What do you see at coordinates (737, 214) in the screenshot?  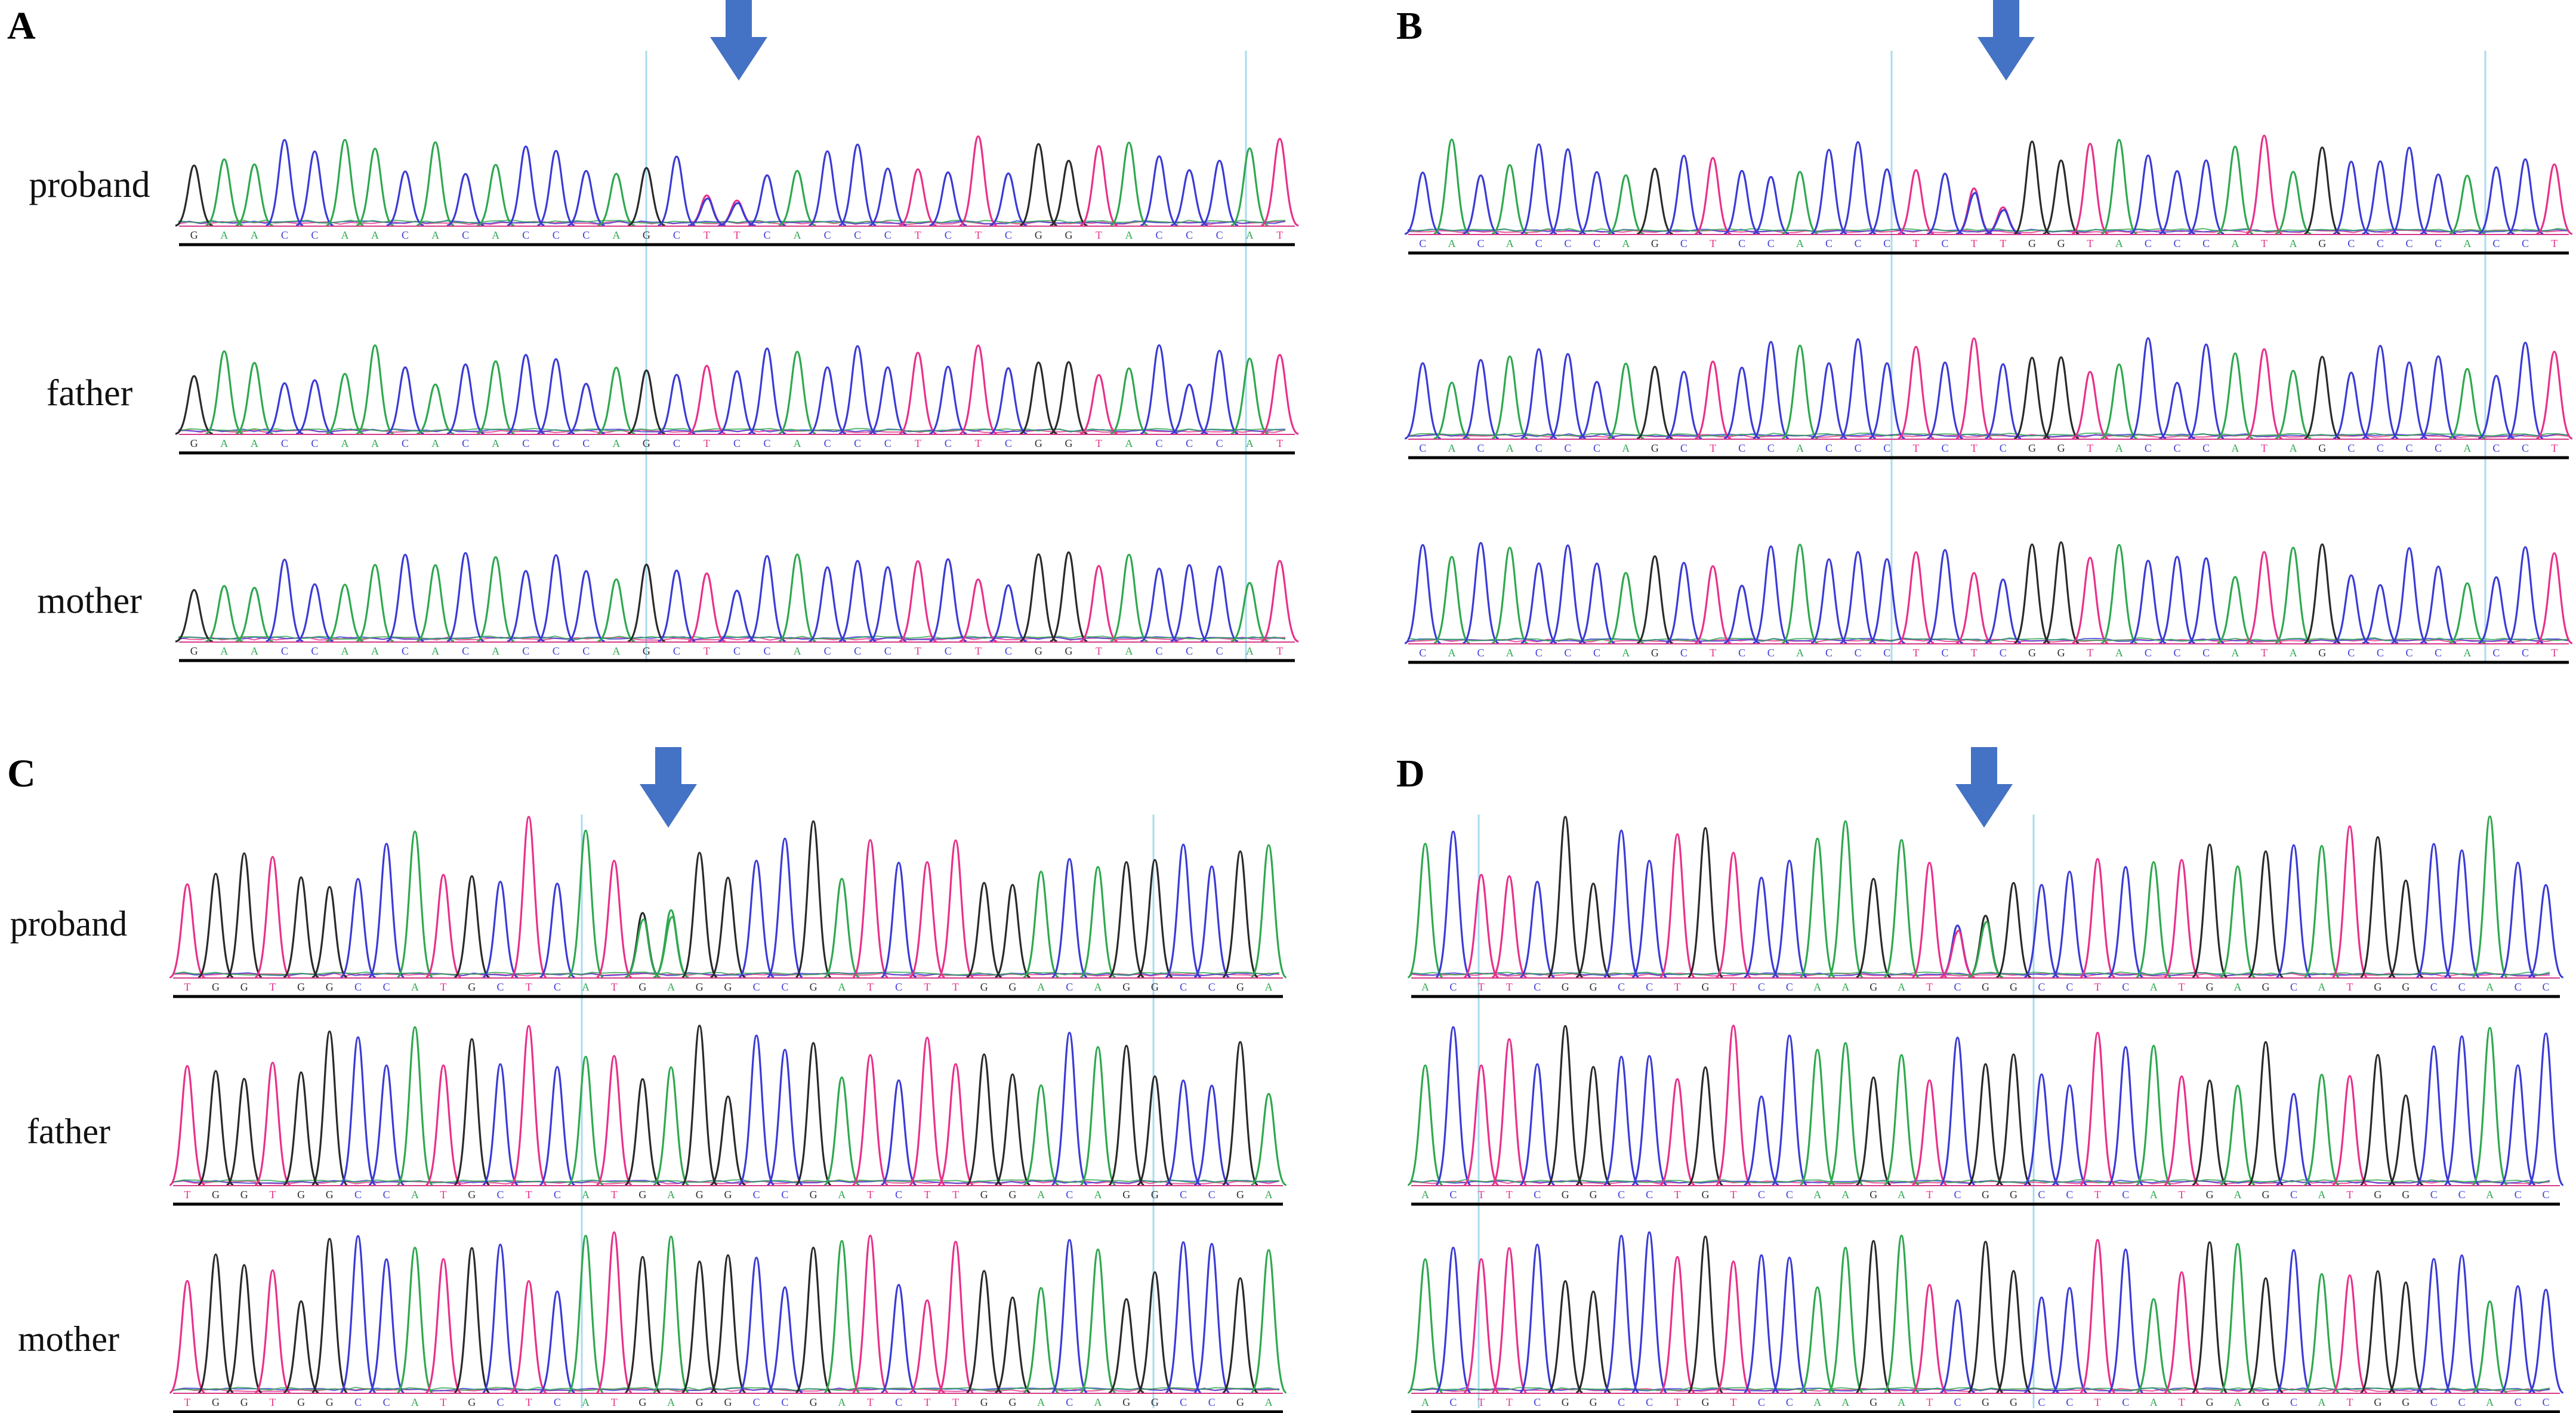 I see `het-peak-C` at bounding box center [737, 214].